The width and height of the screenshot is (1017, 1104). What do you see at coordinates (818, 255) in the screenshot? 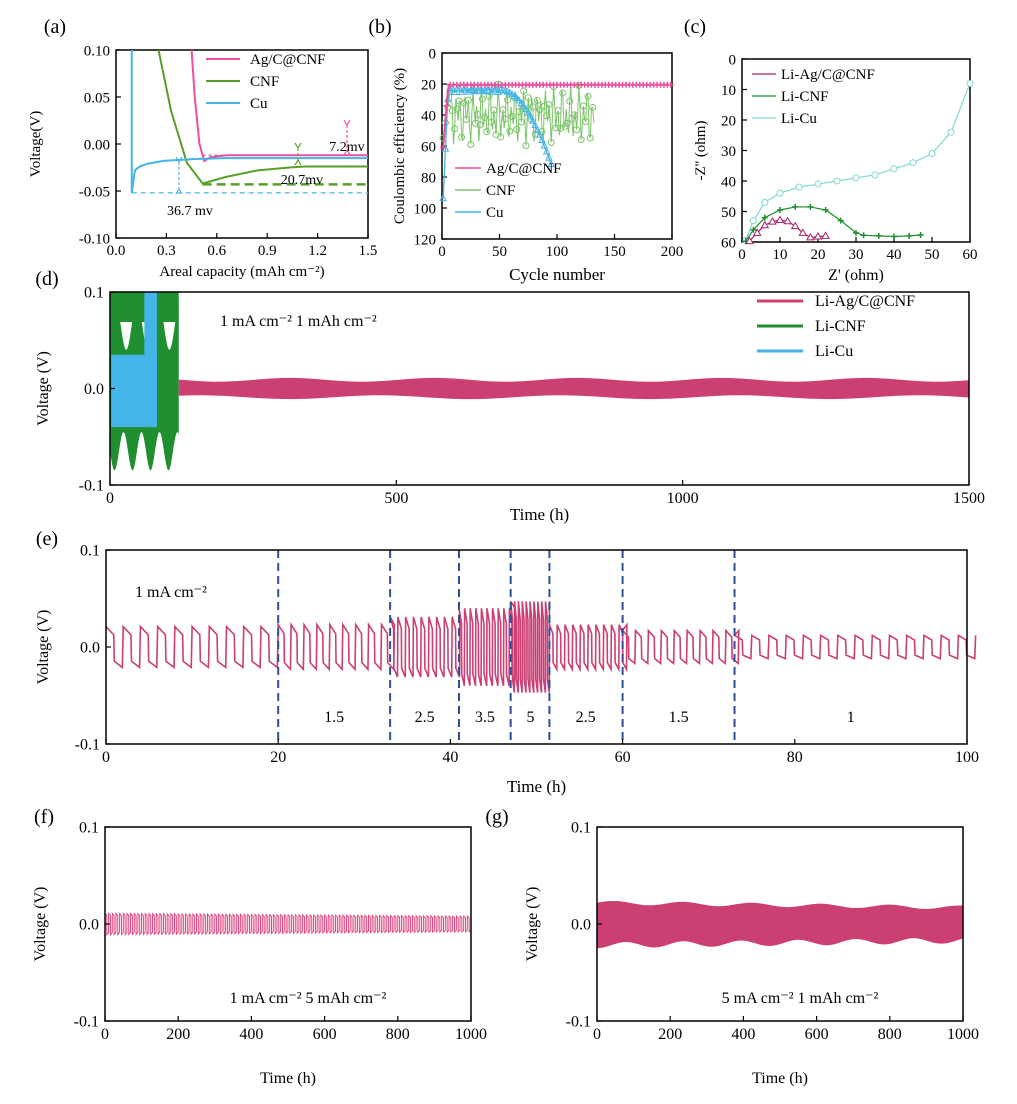
I see `x-tick-label: 20` at bounding box center [818, 255].